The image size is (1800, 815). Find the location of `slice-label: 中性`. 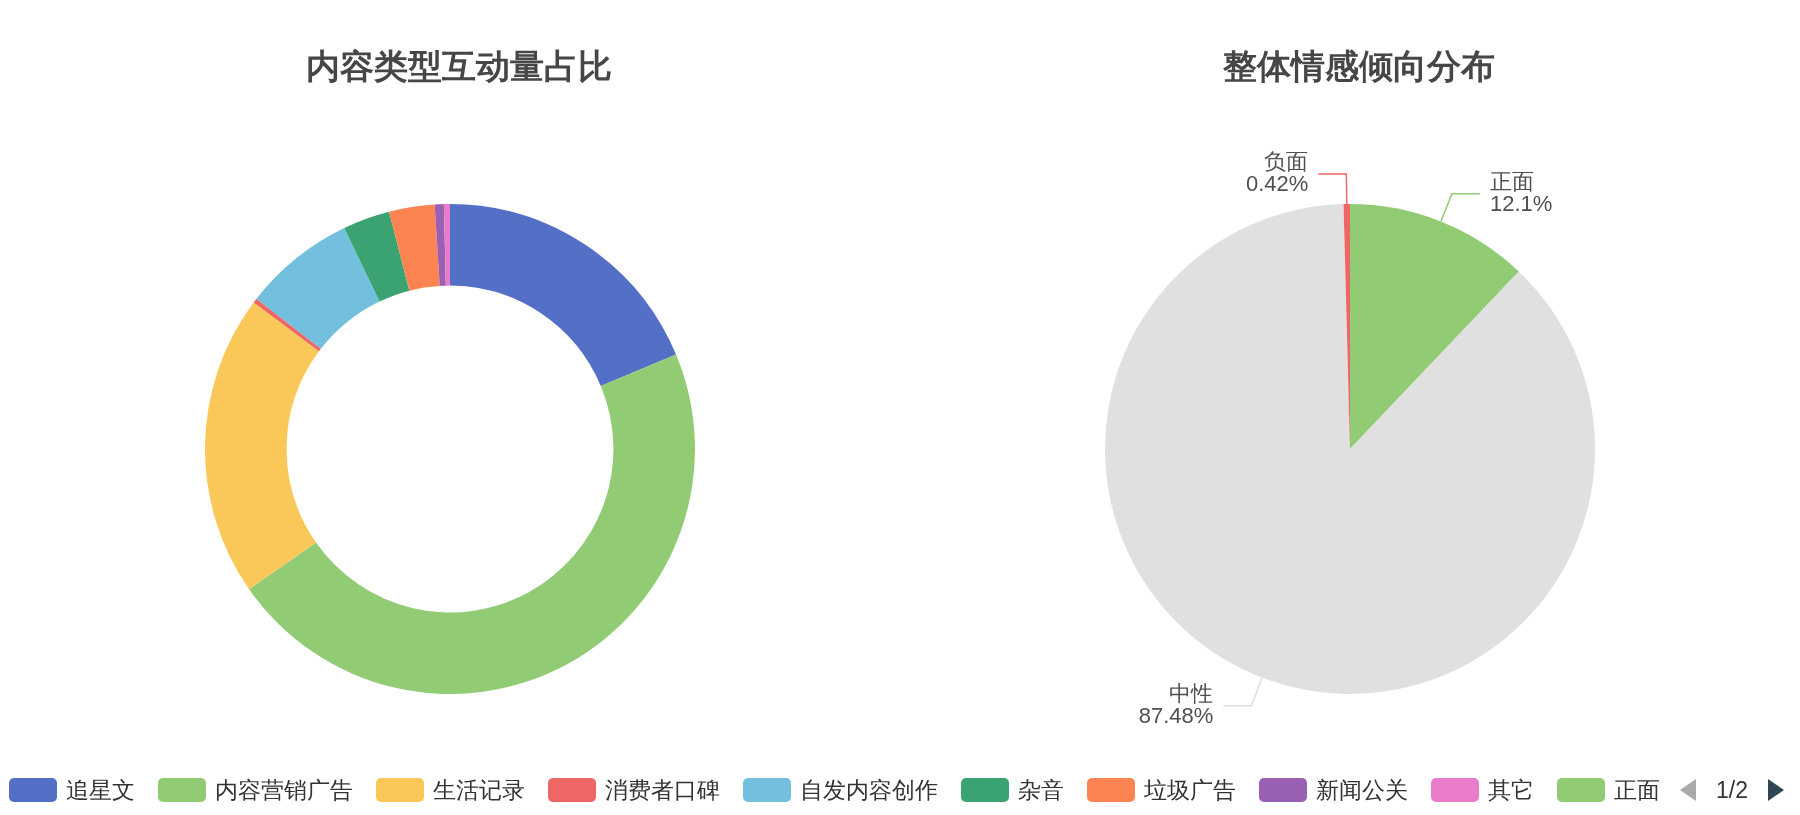

slice-label: 中性 is located at coordinates (1191, 693).